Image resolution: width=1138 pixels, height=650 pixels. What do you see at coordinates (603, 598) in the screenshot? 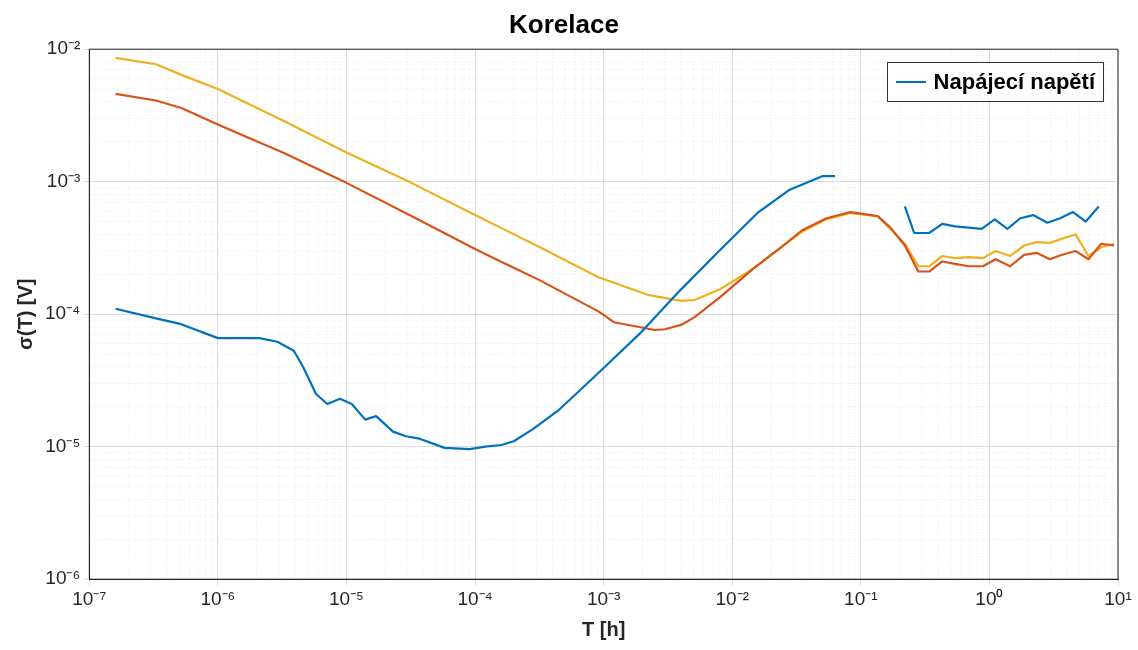
I see `x-tick-label: 10⁻³` at bounding box center [603, 598].